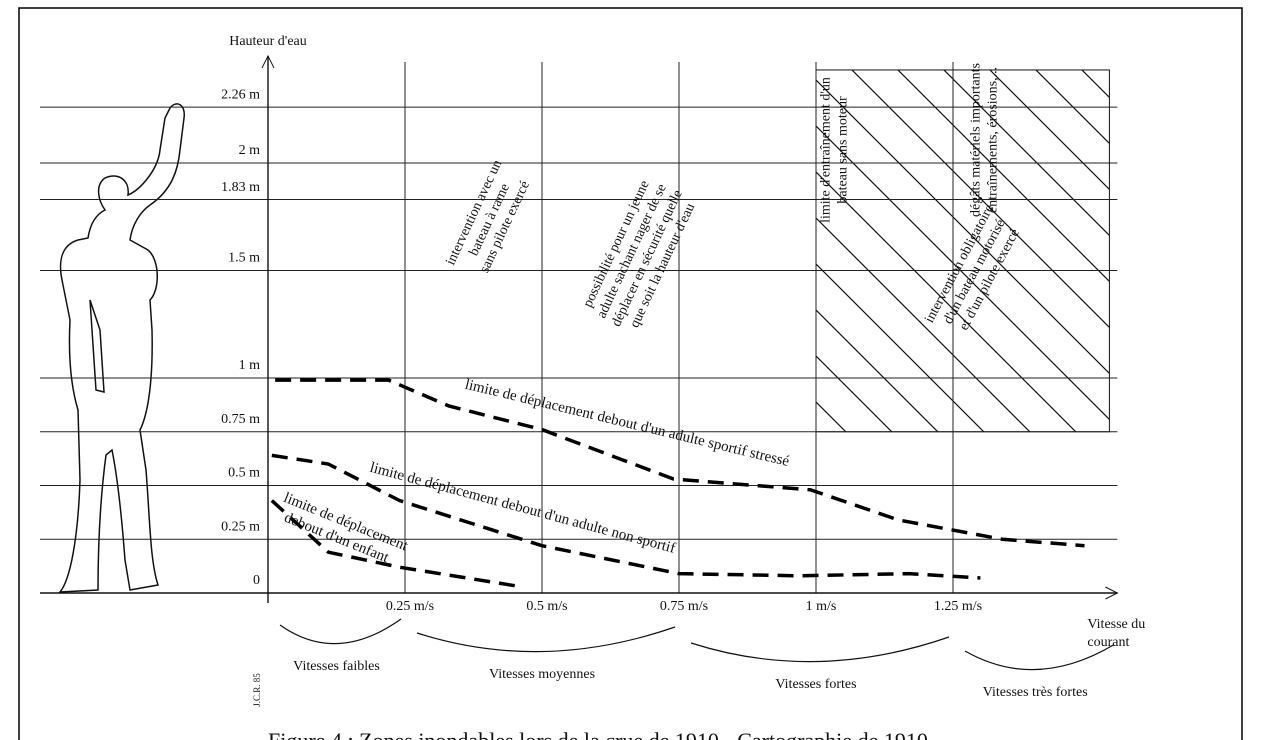 The height and width of the screenshot is (740, 1263). Describe the element at coordinates (843, 150) in the screenshot. I see `annotation-line: bateau sans moteur` at that location.